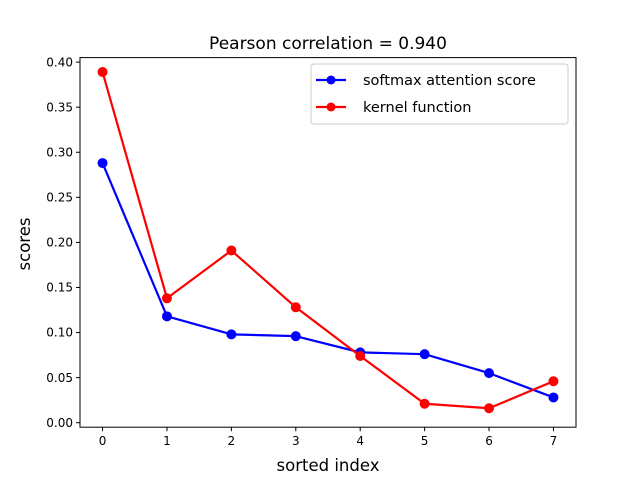 Image resolution: width=640 pixels, height=480 pixels. What do you see at coordinates (59, 152) in the screenshot?
I see `y-tick-label: 0.30` at bounding box center [59, 152].